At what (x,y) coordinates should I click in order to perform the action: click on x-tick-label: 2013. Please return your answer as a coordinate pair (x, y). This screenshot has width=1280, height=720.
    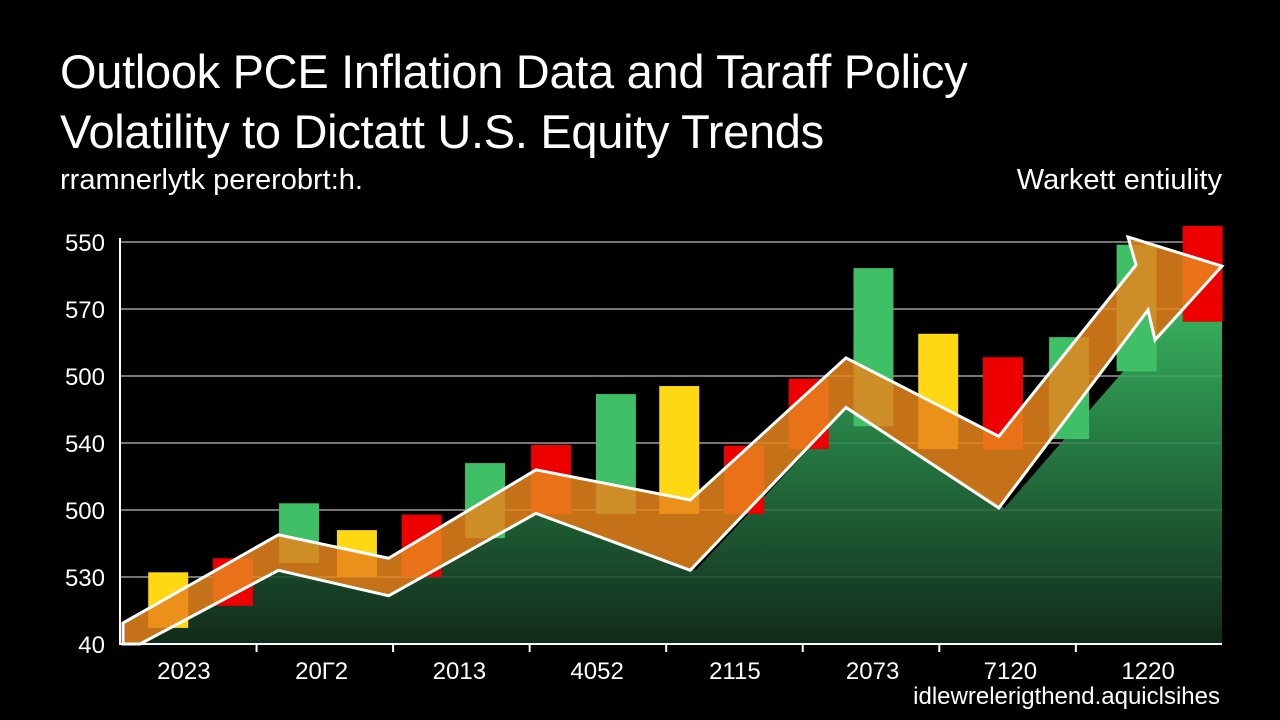
    Looking at the image, I should click on (459, 671).